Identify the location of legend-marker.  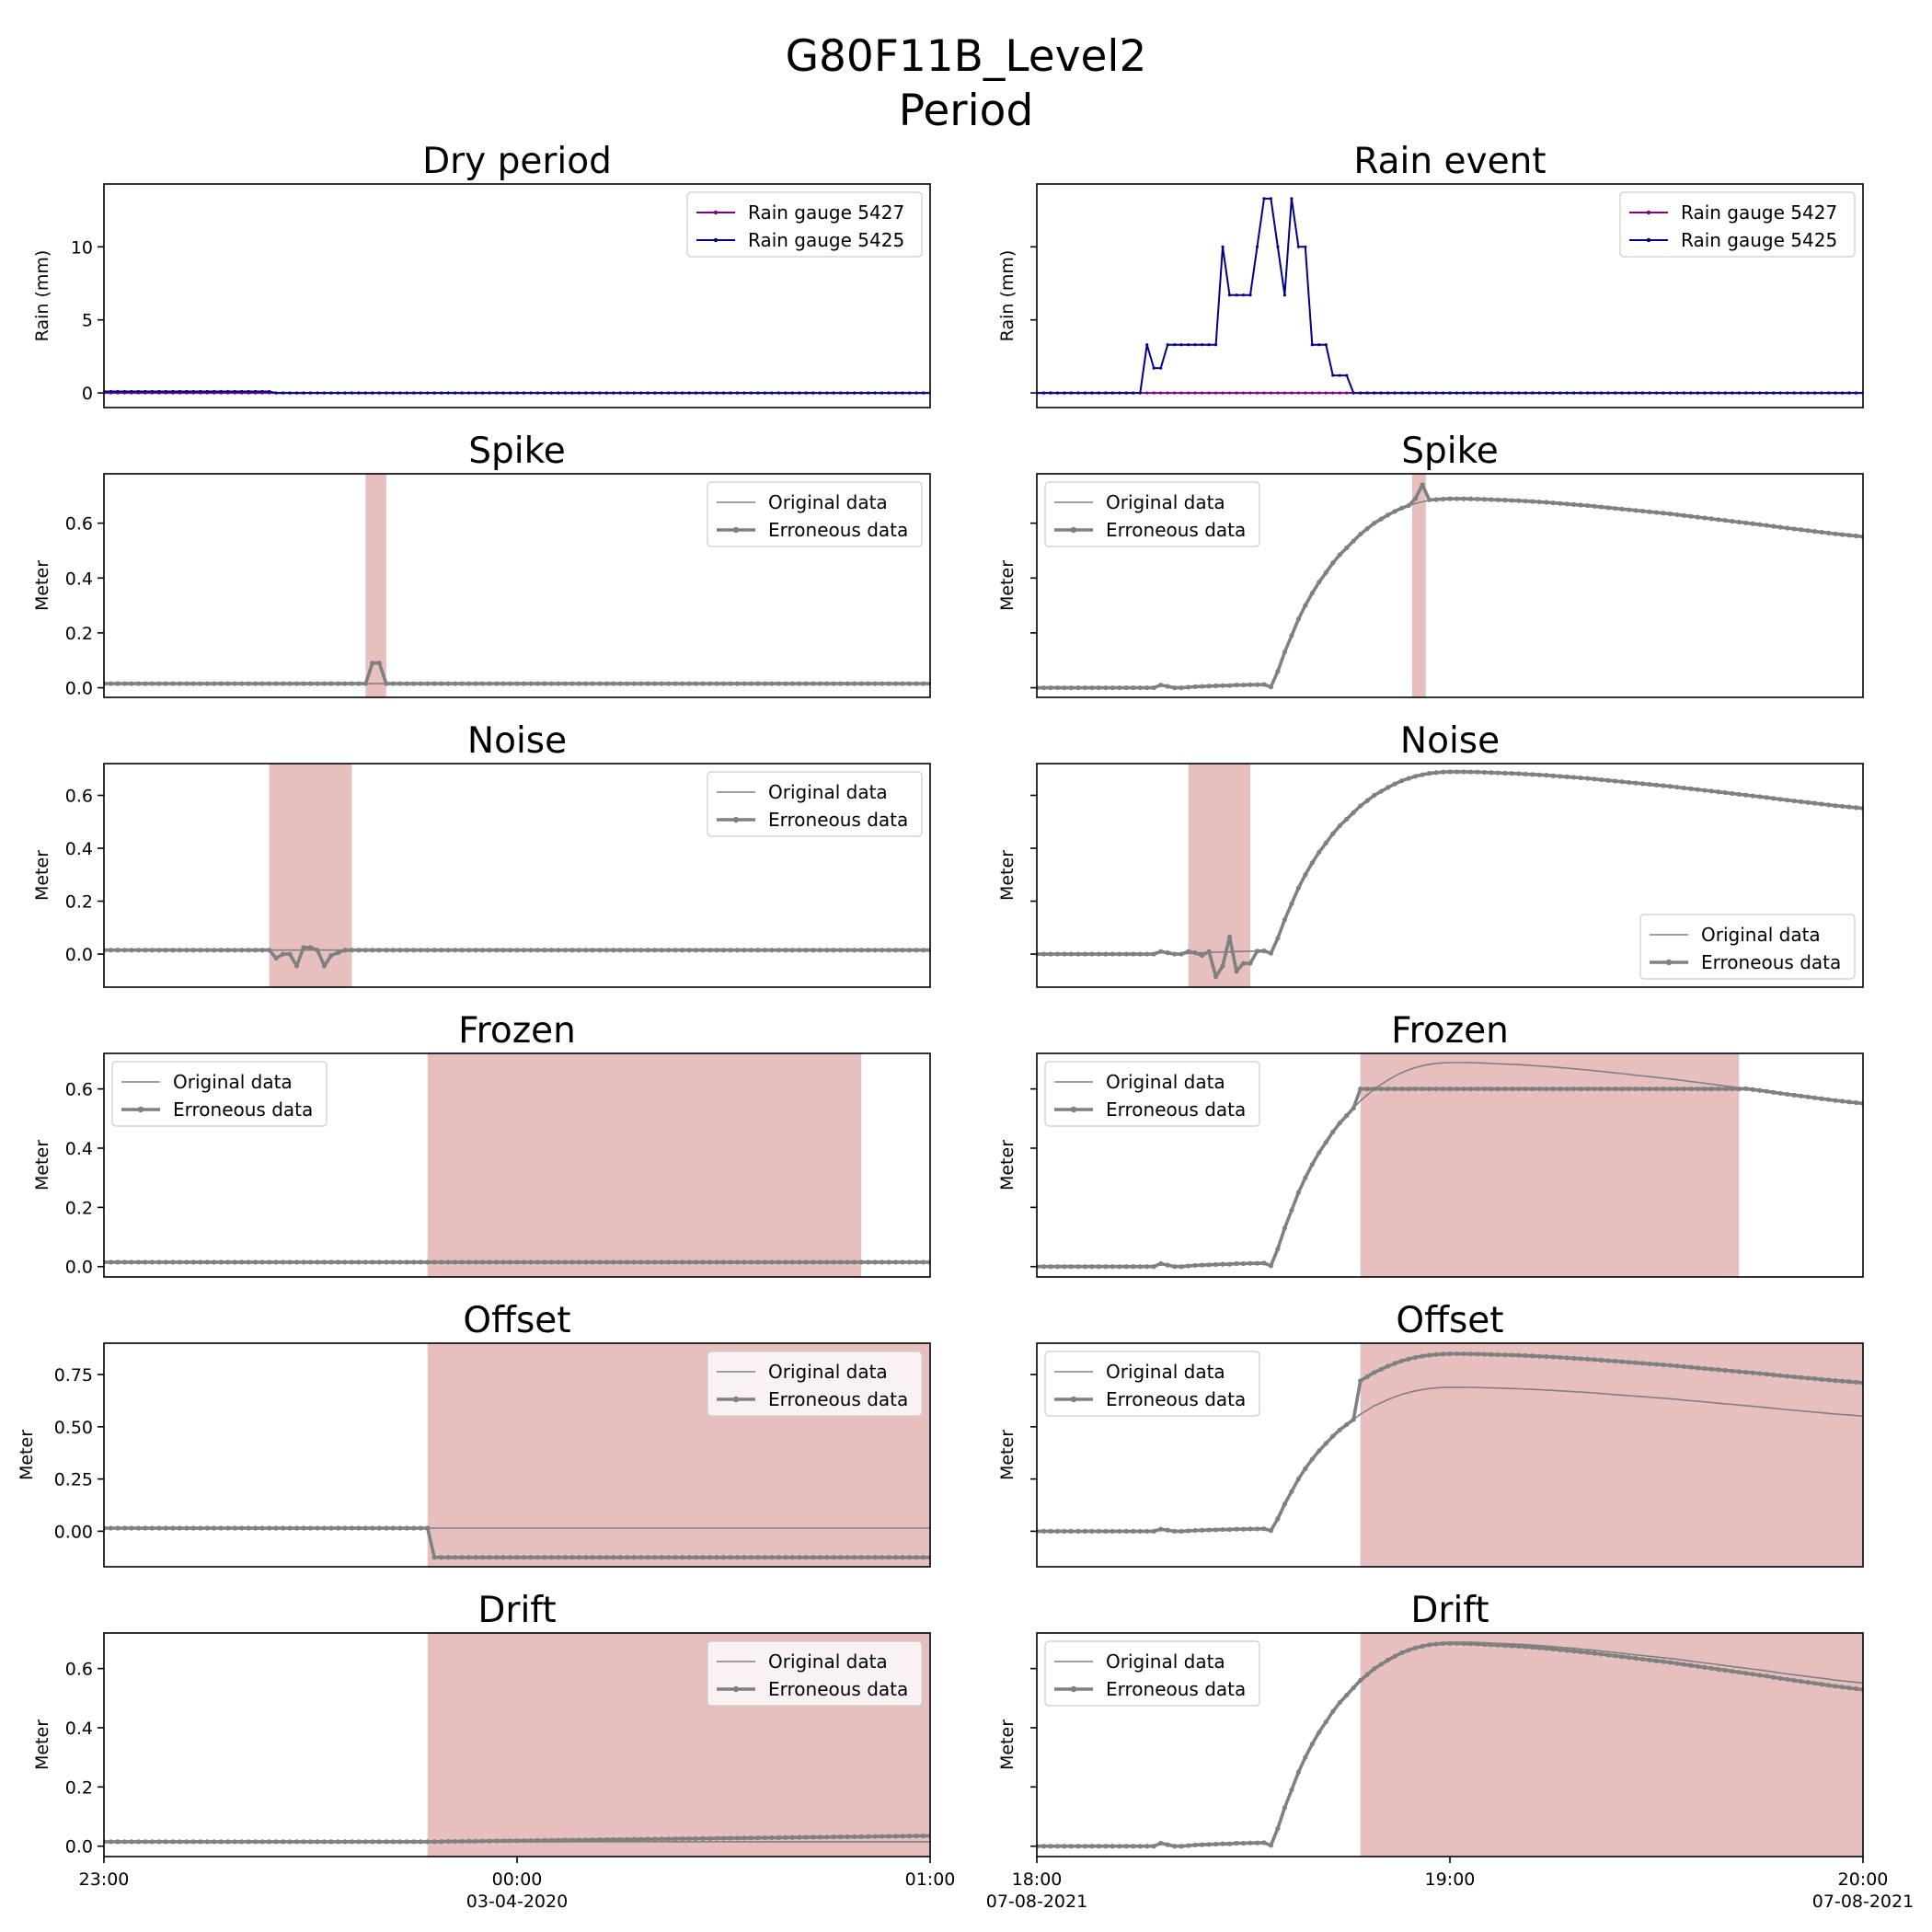
(1648, 212).